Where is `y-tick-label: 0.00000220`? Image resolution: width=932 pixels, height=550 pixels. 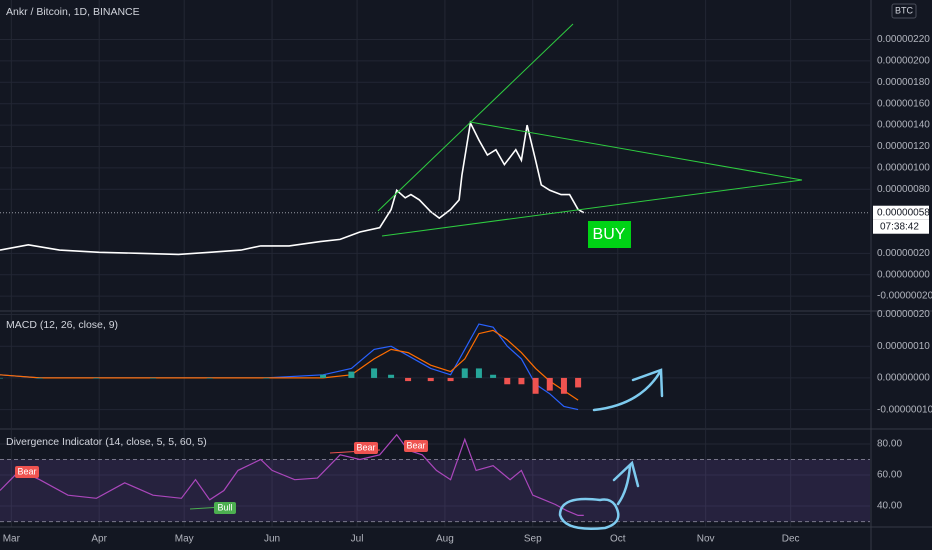 y-tick-label: 0.00000220 is located at coordinates (903, 39).